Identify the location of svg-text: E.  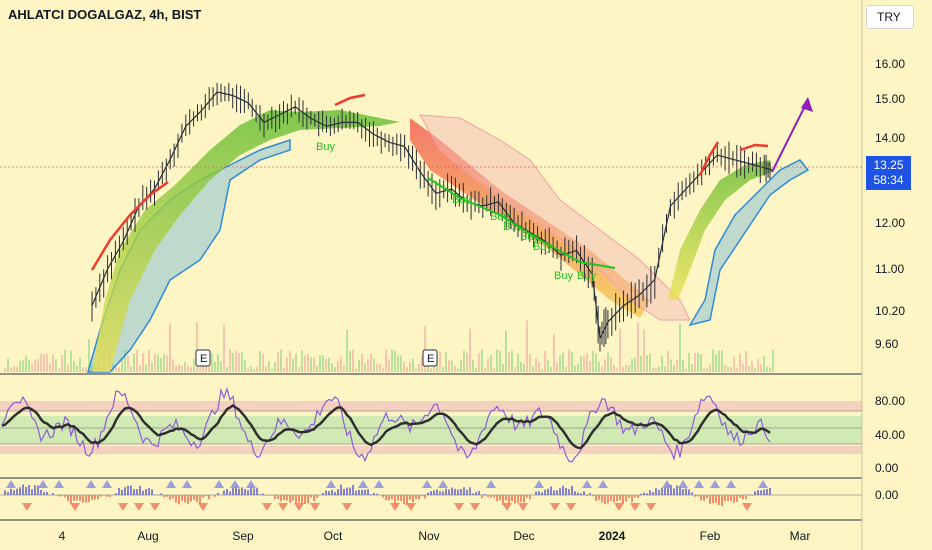
(203, 359).